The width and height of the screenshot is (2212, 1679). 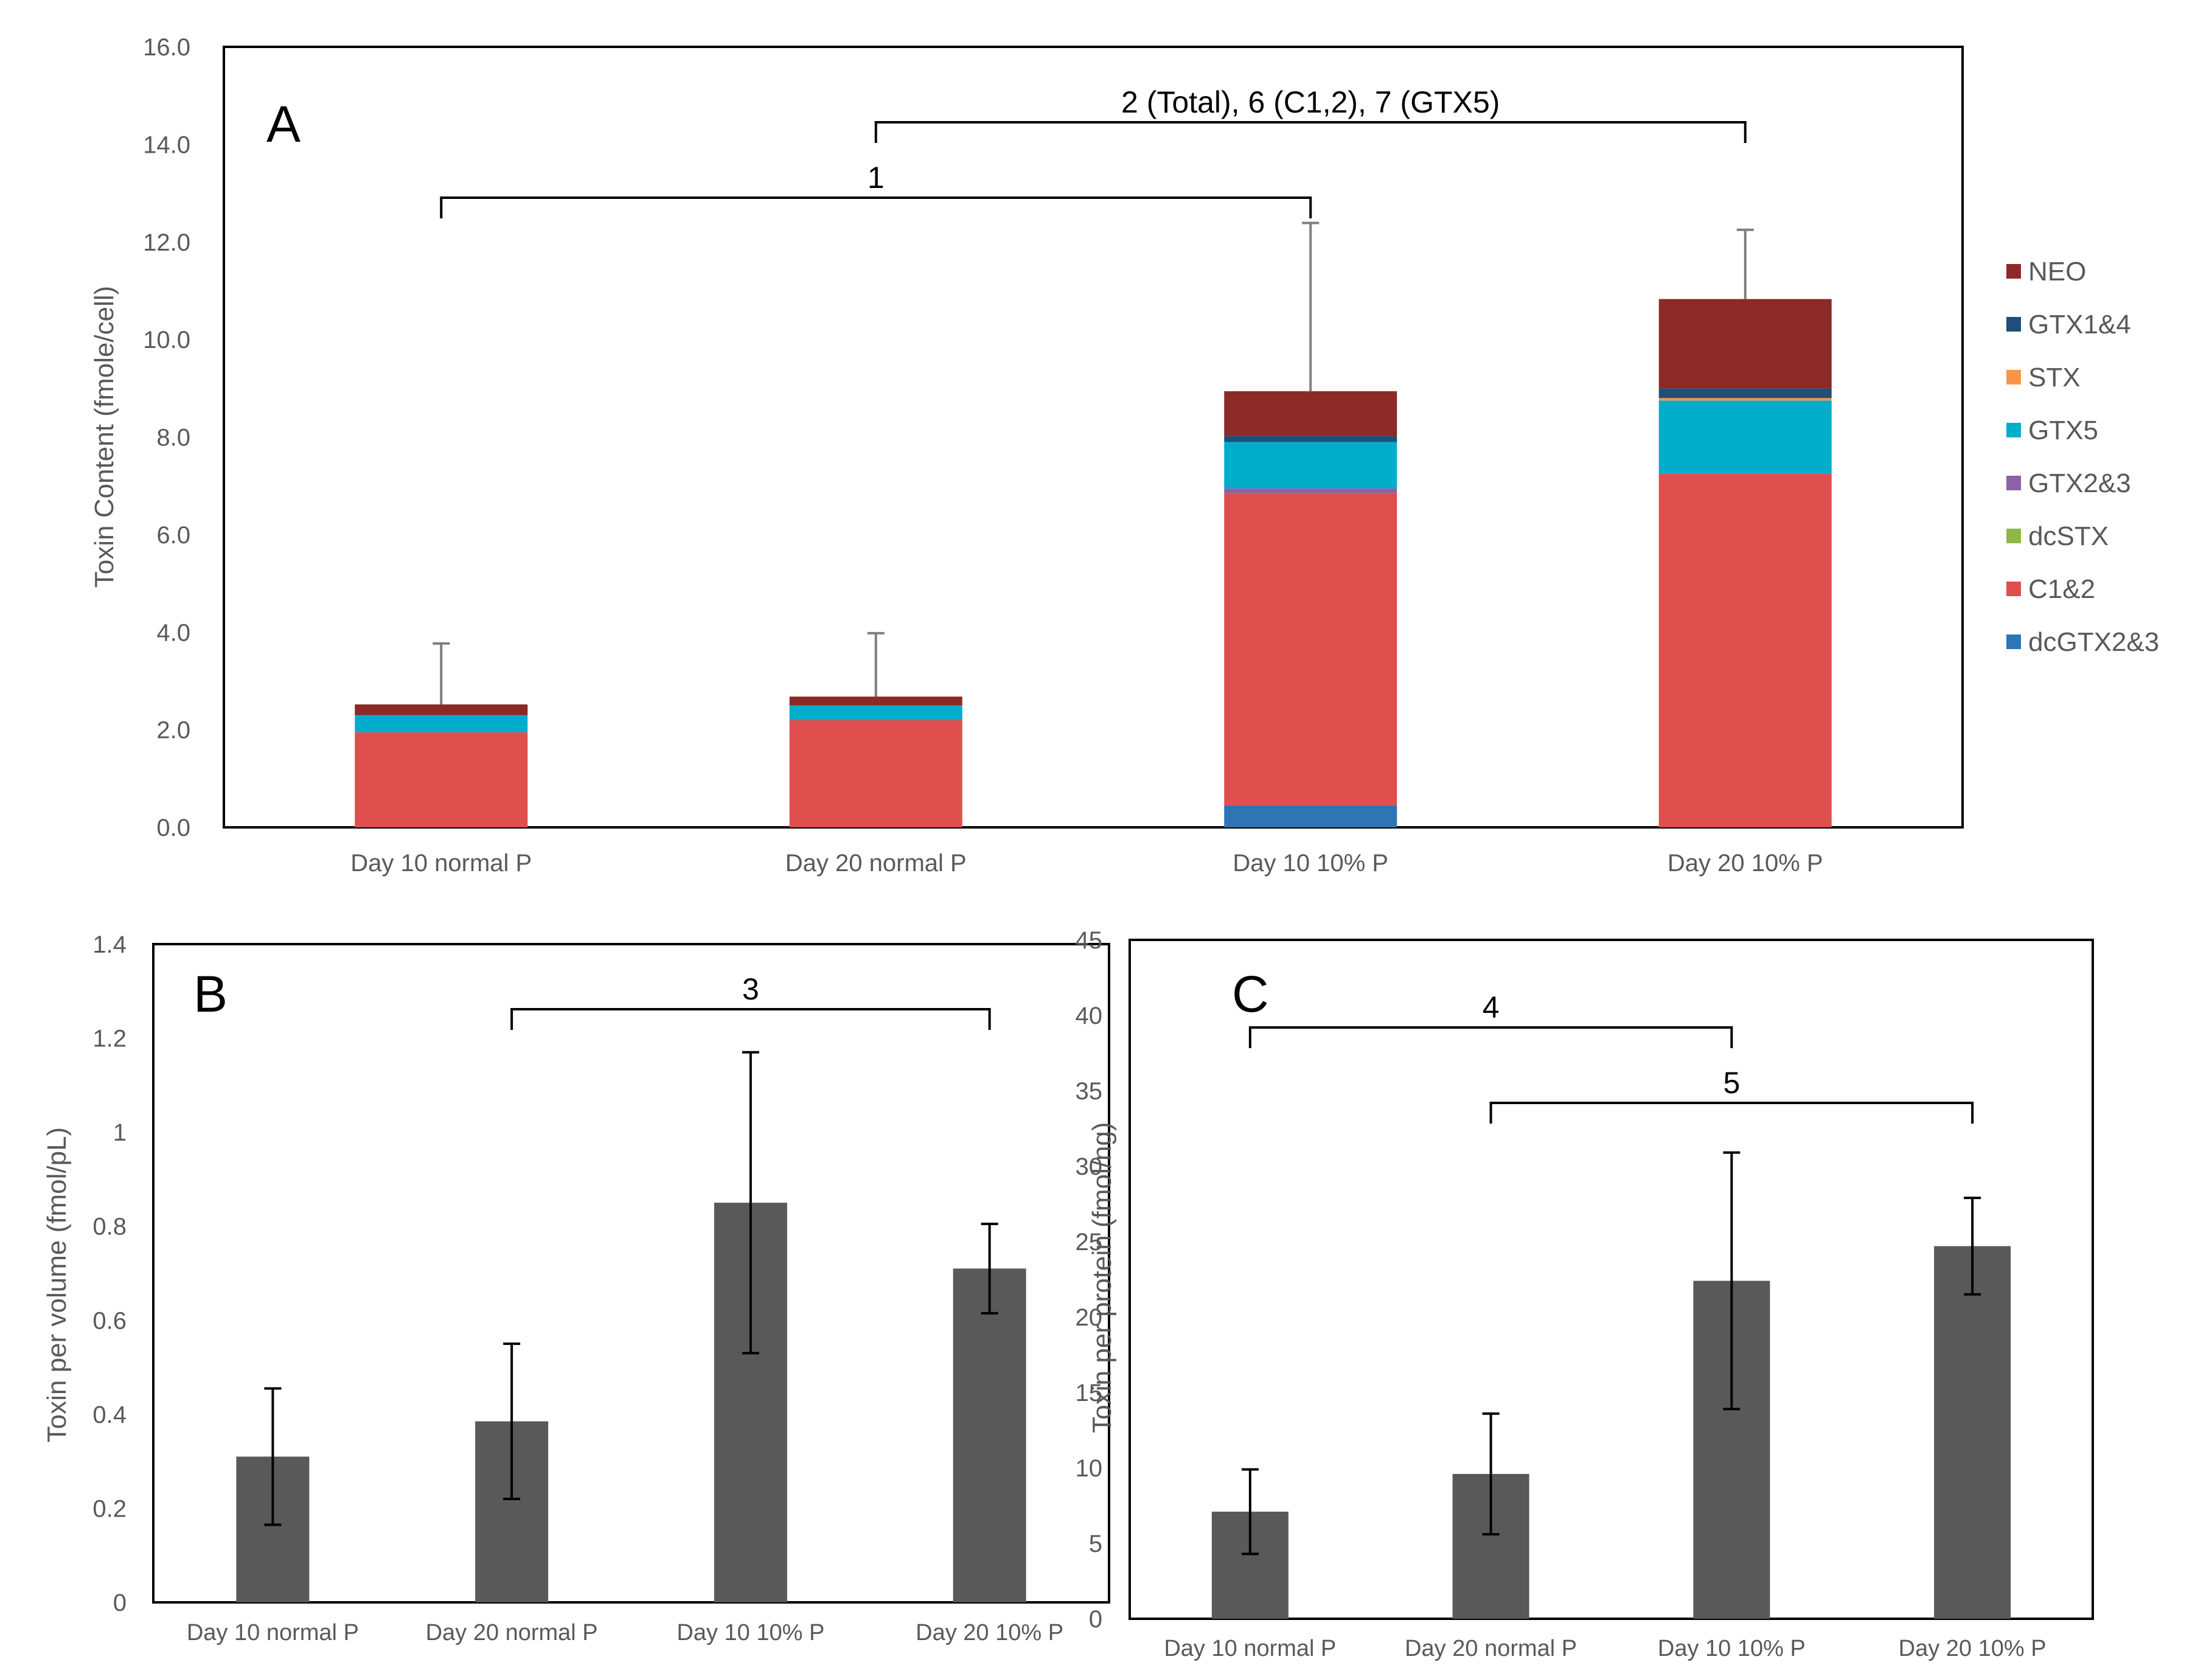 I want to click on legend-label: STX, so click(x=2054, y=377).